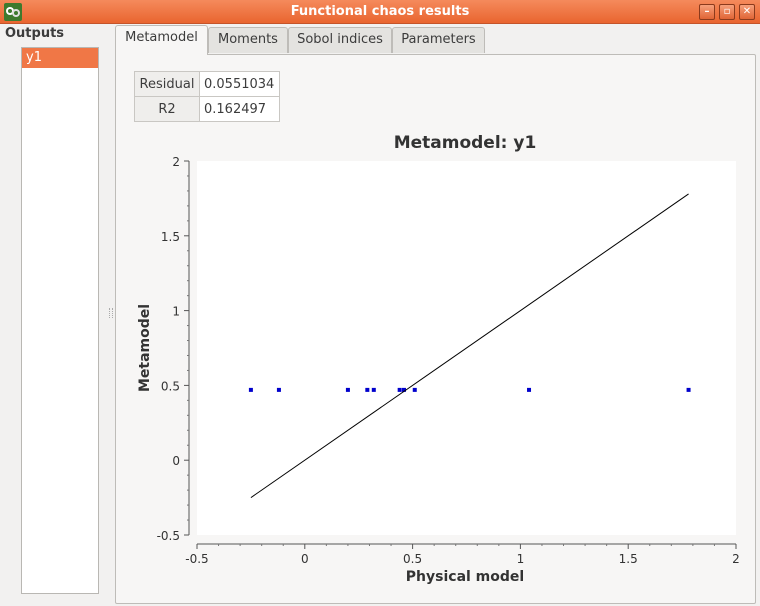 The width and height of the screenshot is (760, 606). I want to click on window-title: Functional chaos results, so click(380, 11).